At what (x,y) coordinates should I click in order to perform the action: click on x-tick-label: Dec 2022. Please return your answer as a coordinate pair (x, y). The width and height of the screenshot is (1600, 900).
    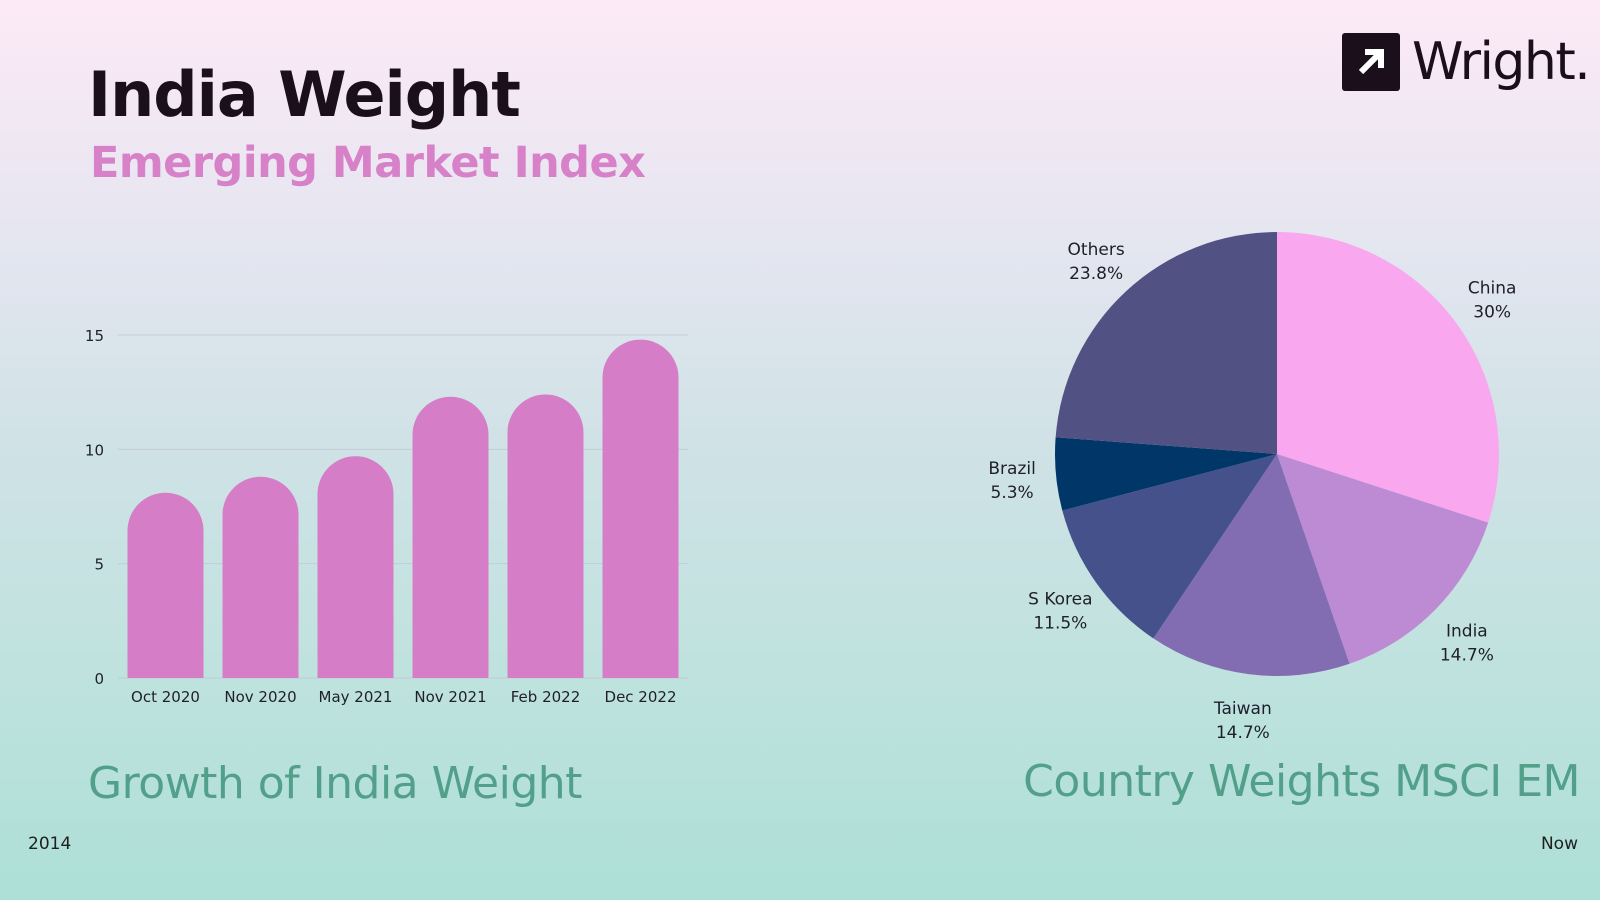
    Looking at the image, I should click on (641, 697).